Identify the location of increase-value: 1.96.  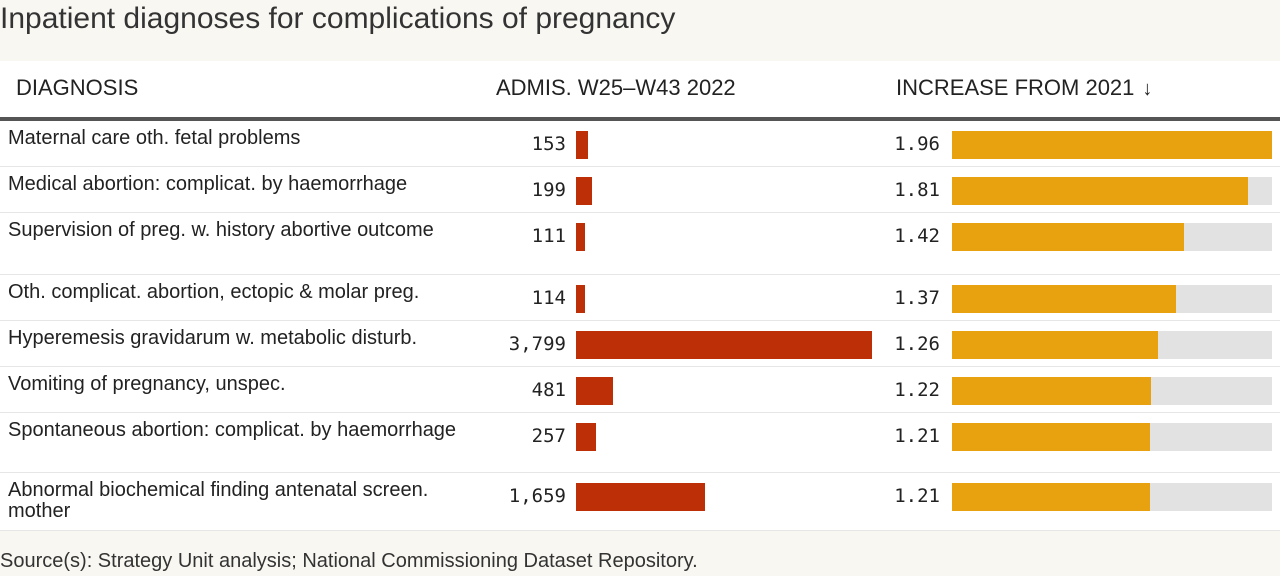
(917, 144).